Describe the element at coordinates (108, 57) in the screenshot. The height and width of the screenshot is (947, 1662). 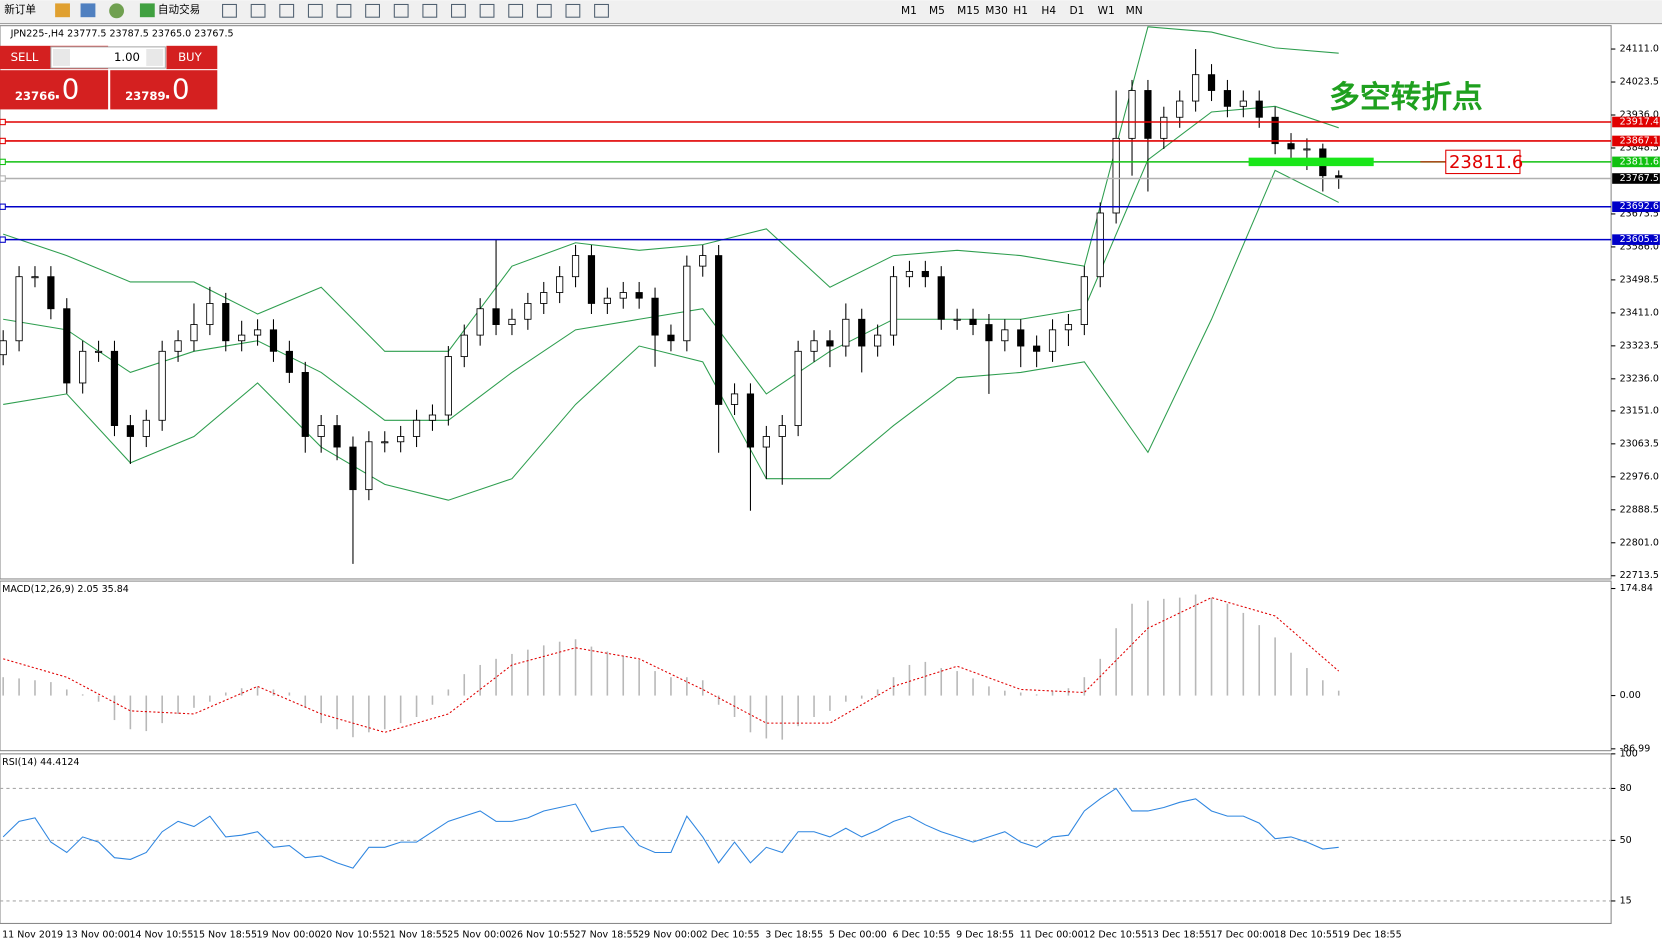
I see `volume-input` at that location.